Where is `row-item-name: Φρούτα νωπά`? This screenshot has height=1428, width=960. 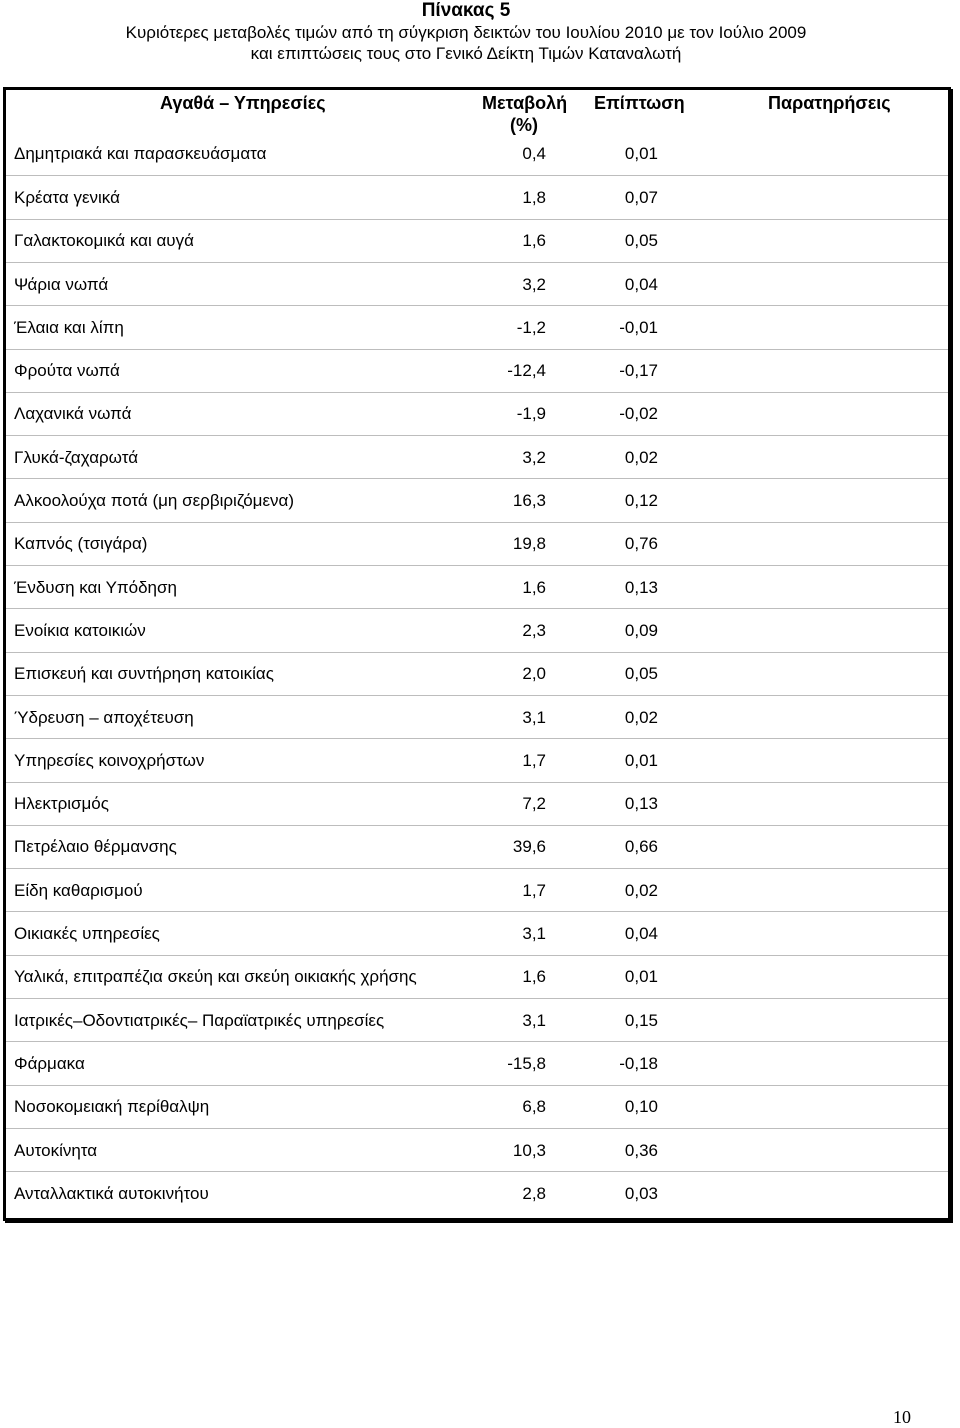 row-item-name: Φρούτα νωπά is located at coordinates (67, 371).